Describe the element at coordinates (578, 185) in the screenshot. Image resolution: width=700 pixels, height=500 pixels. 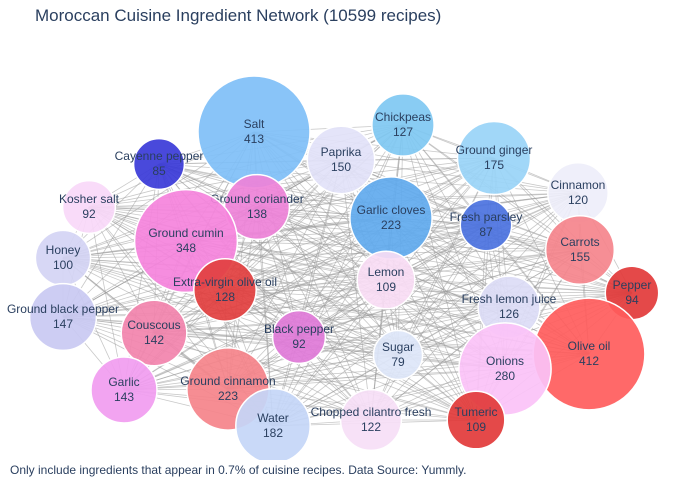
I see `node-name-label: Cinnamon` at that location.